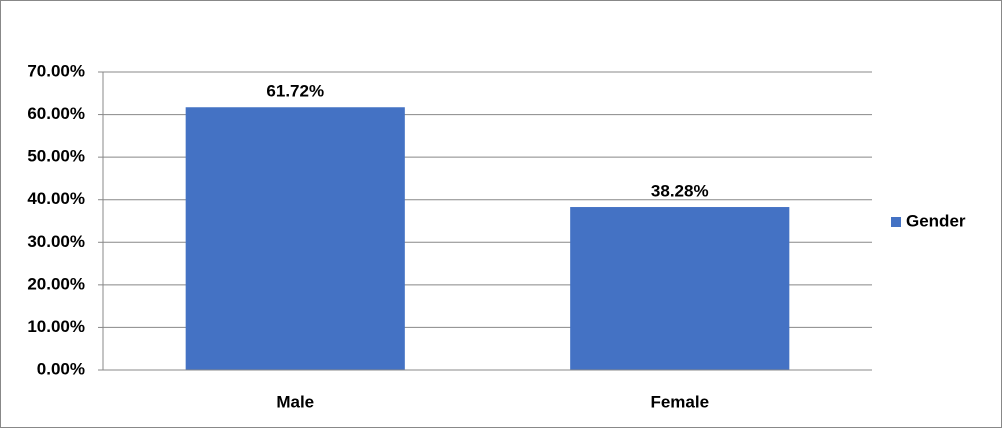  What do you see at coordinates (56, 198) in the screenshot?
I see `y-tick-label: 40.00%` at bounding box center [56, 198].